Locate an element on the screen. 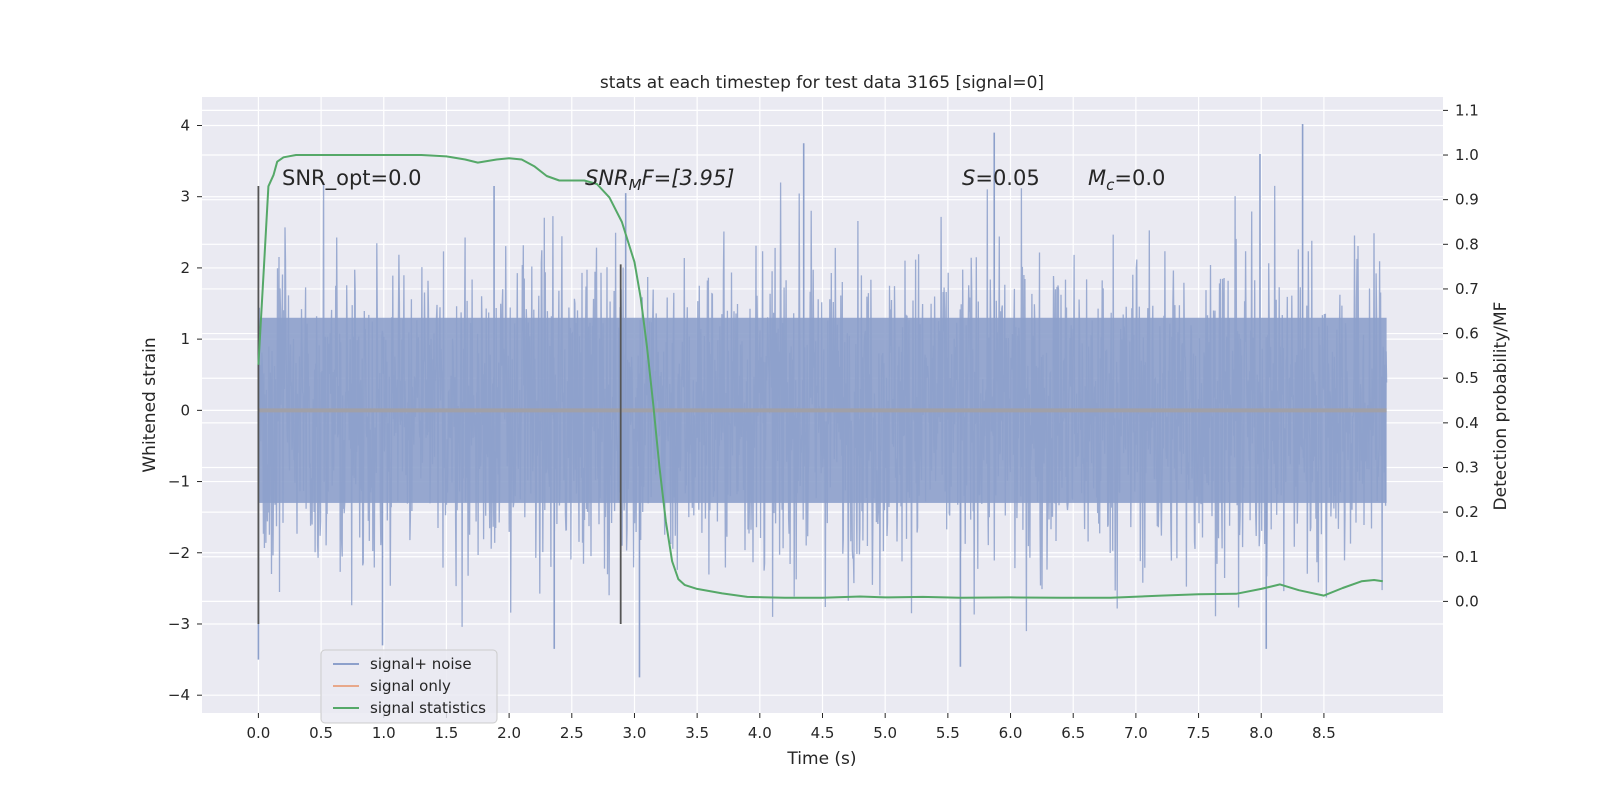 The height and width of the screenshot is (800, 1600). y2-tick-label: 0.5 is located at coordinates (1467, 378).